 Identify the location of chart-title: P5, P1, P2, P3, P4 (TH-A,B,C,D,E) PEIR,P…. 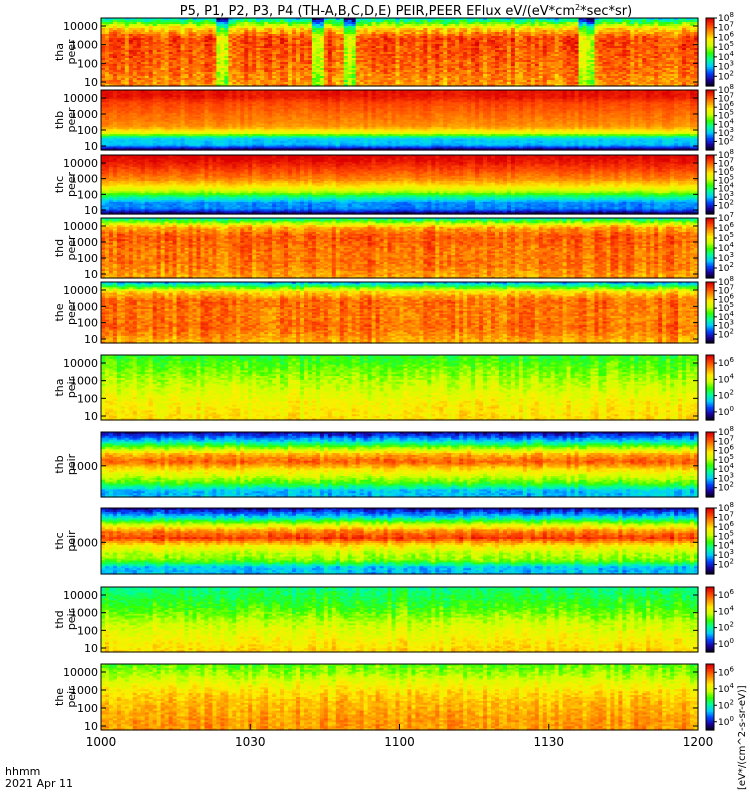
(406, 11).